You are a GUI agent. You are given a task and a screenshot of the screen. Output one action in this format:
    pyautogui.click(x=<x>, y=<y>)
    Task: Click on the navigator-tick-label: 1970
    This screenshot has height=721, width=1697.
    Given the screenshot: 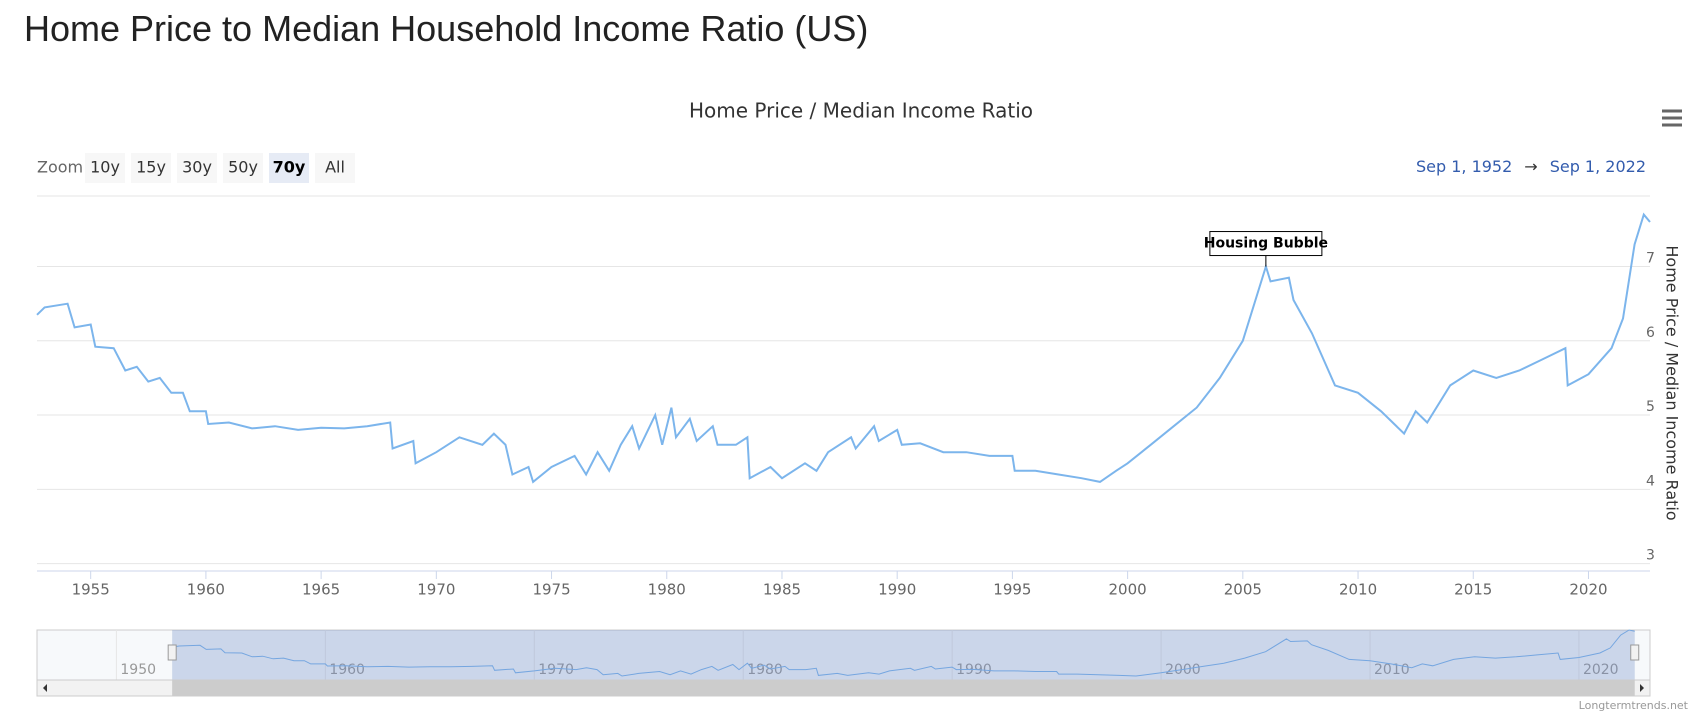 What is the action you would take?
    pyautogui.click(x=556, y=670)
    